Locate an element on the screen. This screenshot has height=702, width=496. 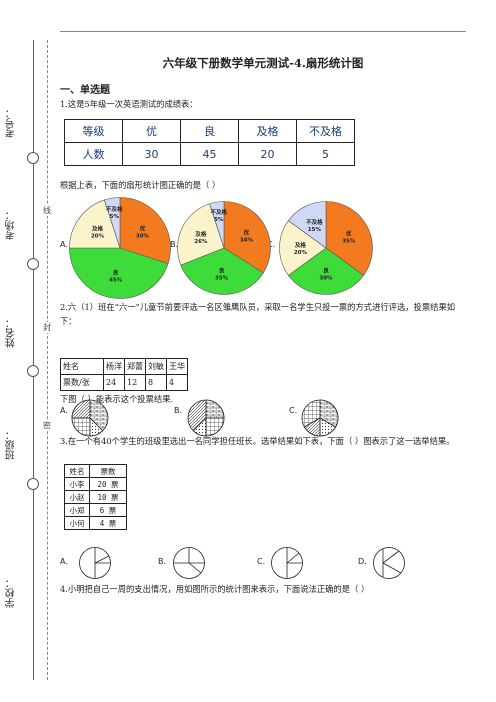
table-cell: 5 is located at coordinates (325, 154).